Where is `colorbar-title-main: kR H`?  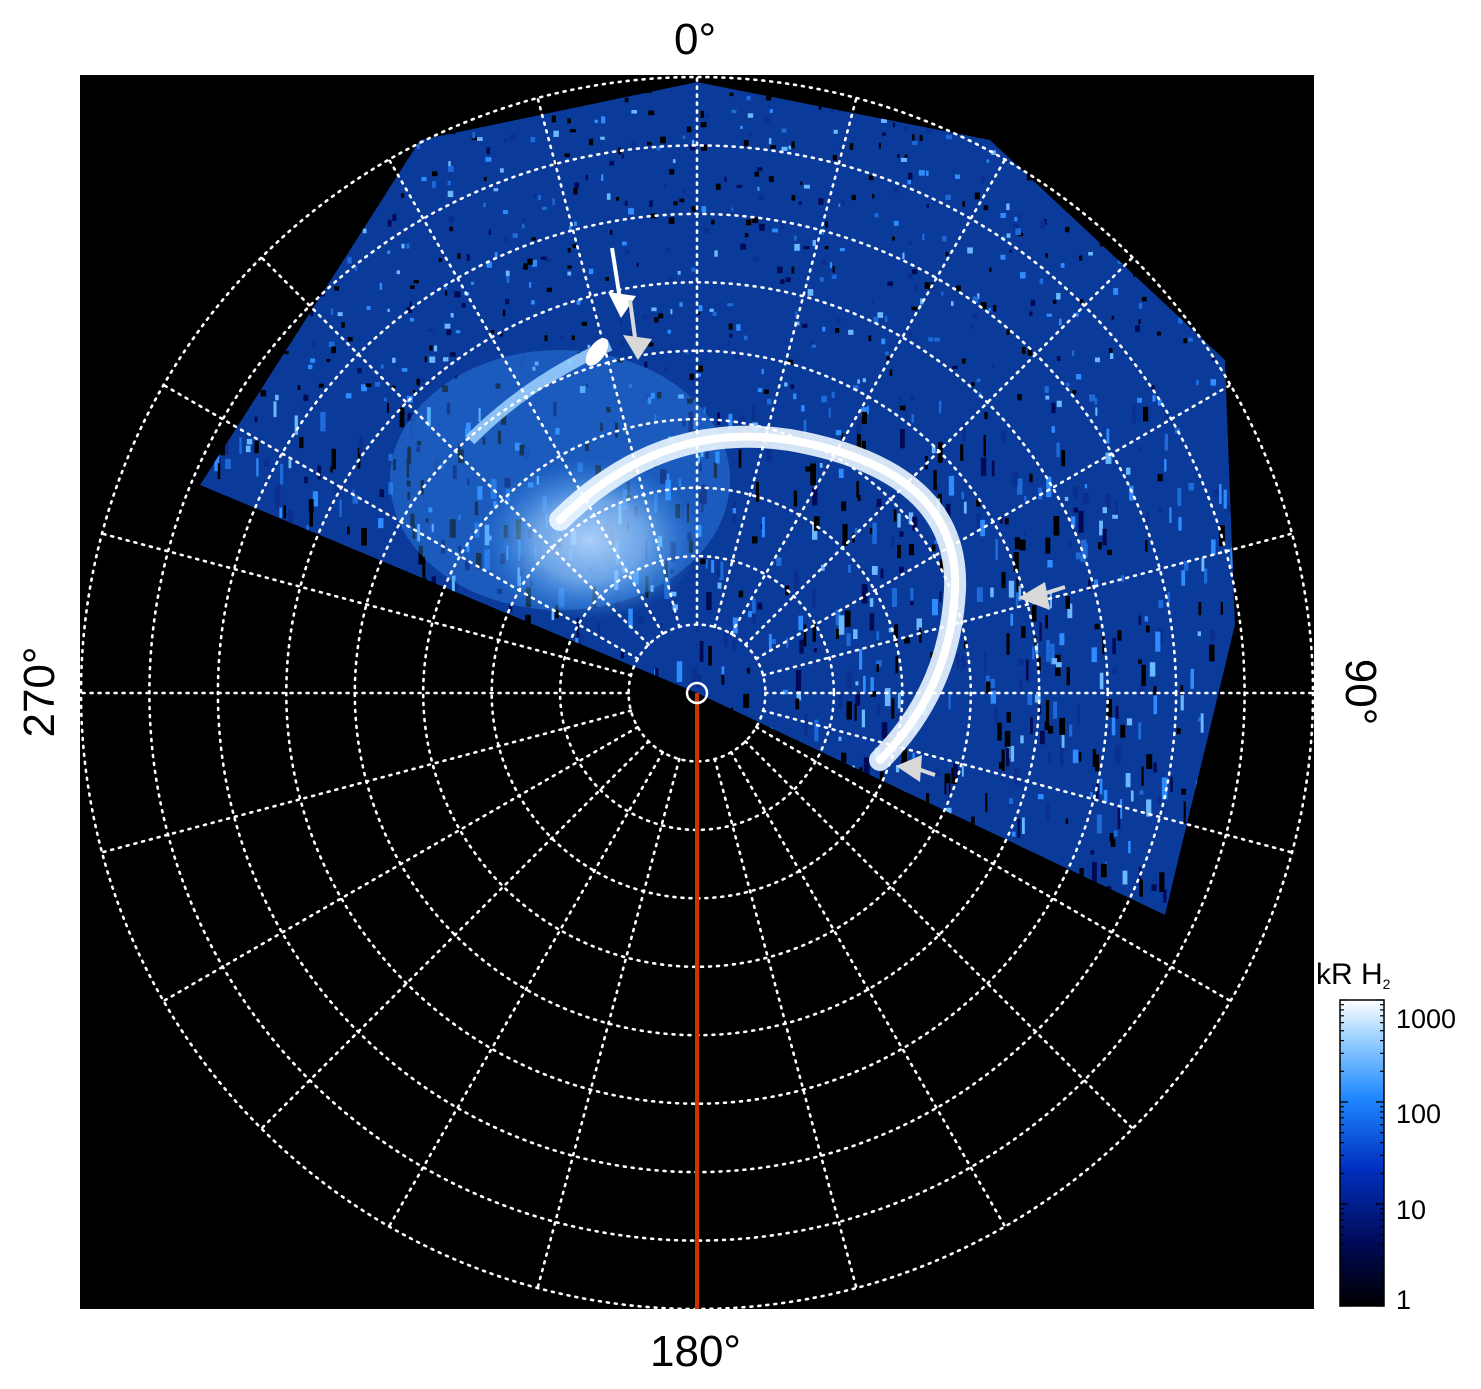 colorbar-title-main: kR H is located at coordinates (1349, 974).